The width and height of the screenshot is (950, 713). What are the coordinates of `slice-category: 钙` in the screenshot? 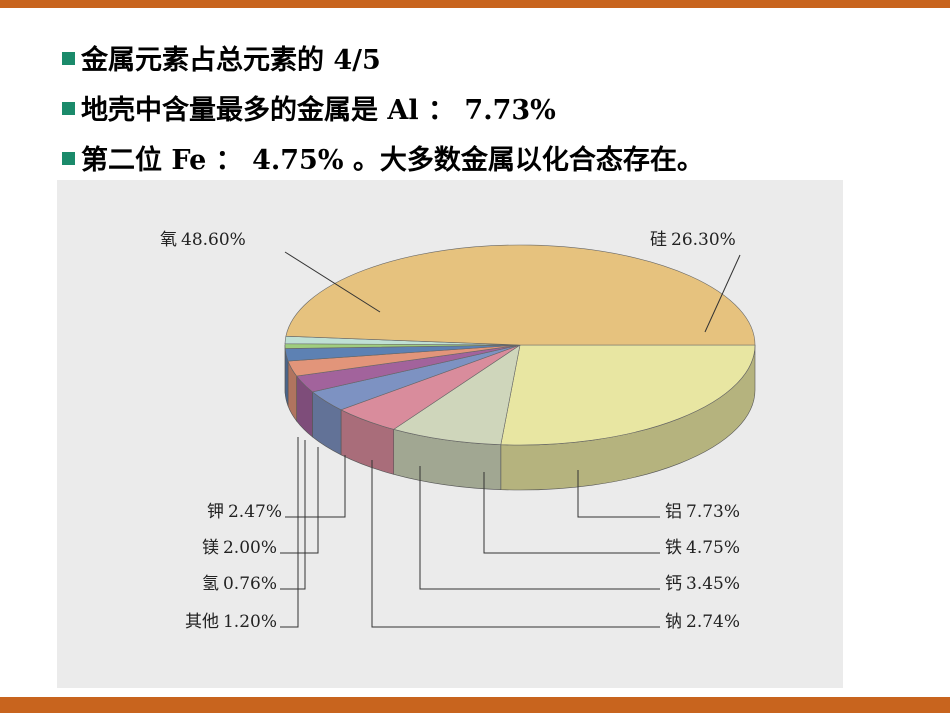 It's located at (673, 584).